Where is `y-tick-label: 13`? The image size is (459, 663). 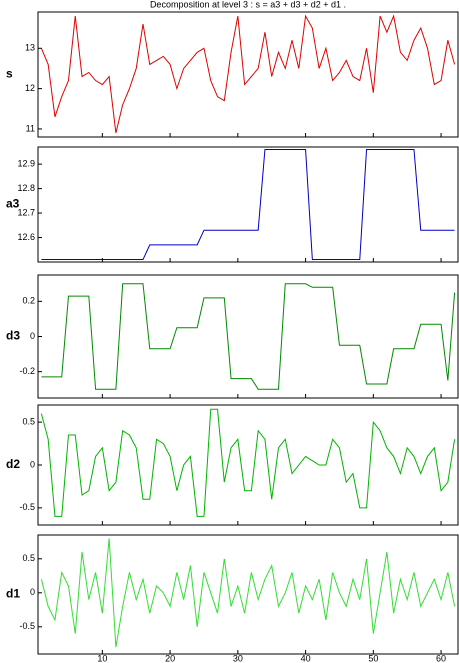 y-tick-label: 13 is located at coordinates (30, 48).